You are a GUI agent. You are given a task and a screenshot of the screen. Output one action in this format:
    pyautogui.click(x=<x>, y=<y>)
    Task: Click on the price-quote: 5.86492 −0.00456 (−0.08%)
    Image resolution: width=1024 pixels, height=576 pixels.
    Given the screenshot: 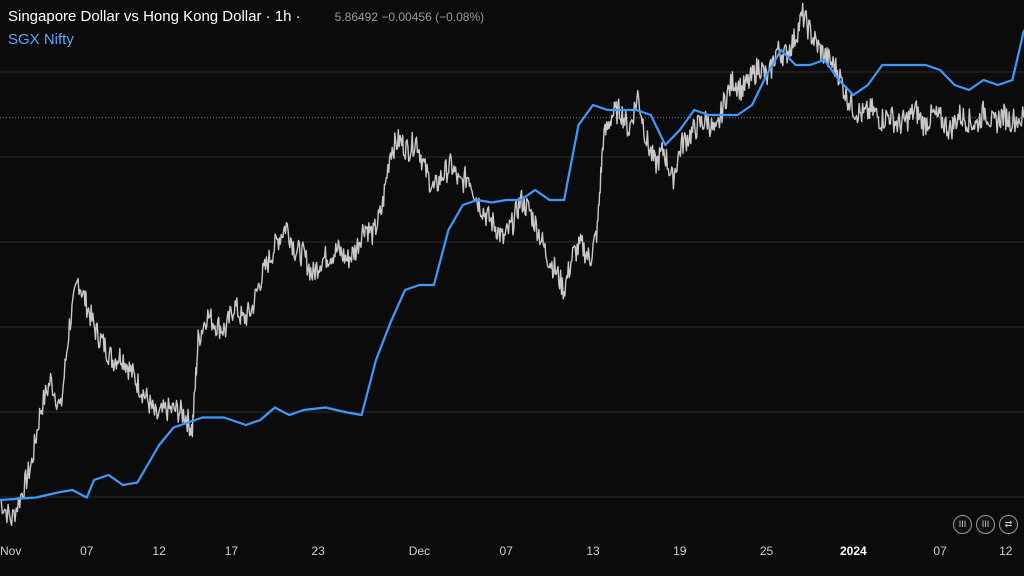 What is the action you would take?
    pyautogui.click(x=409, y=17)
    